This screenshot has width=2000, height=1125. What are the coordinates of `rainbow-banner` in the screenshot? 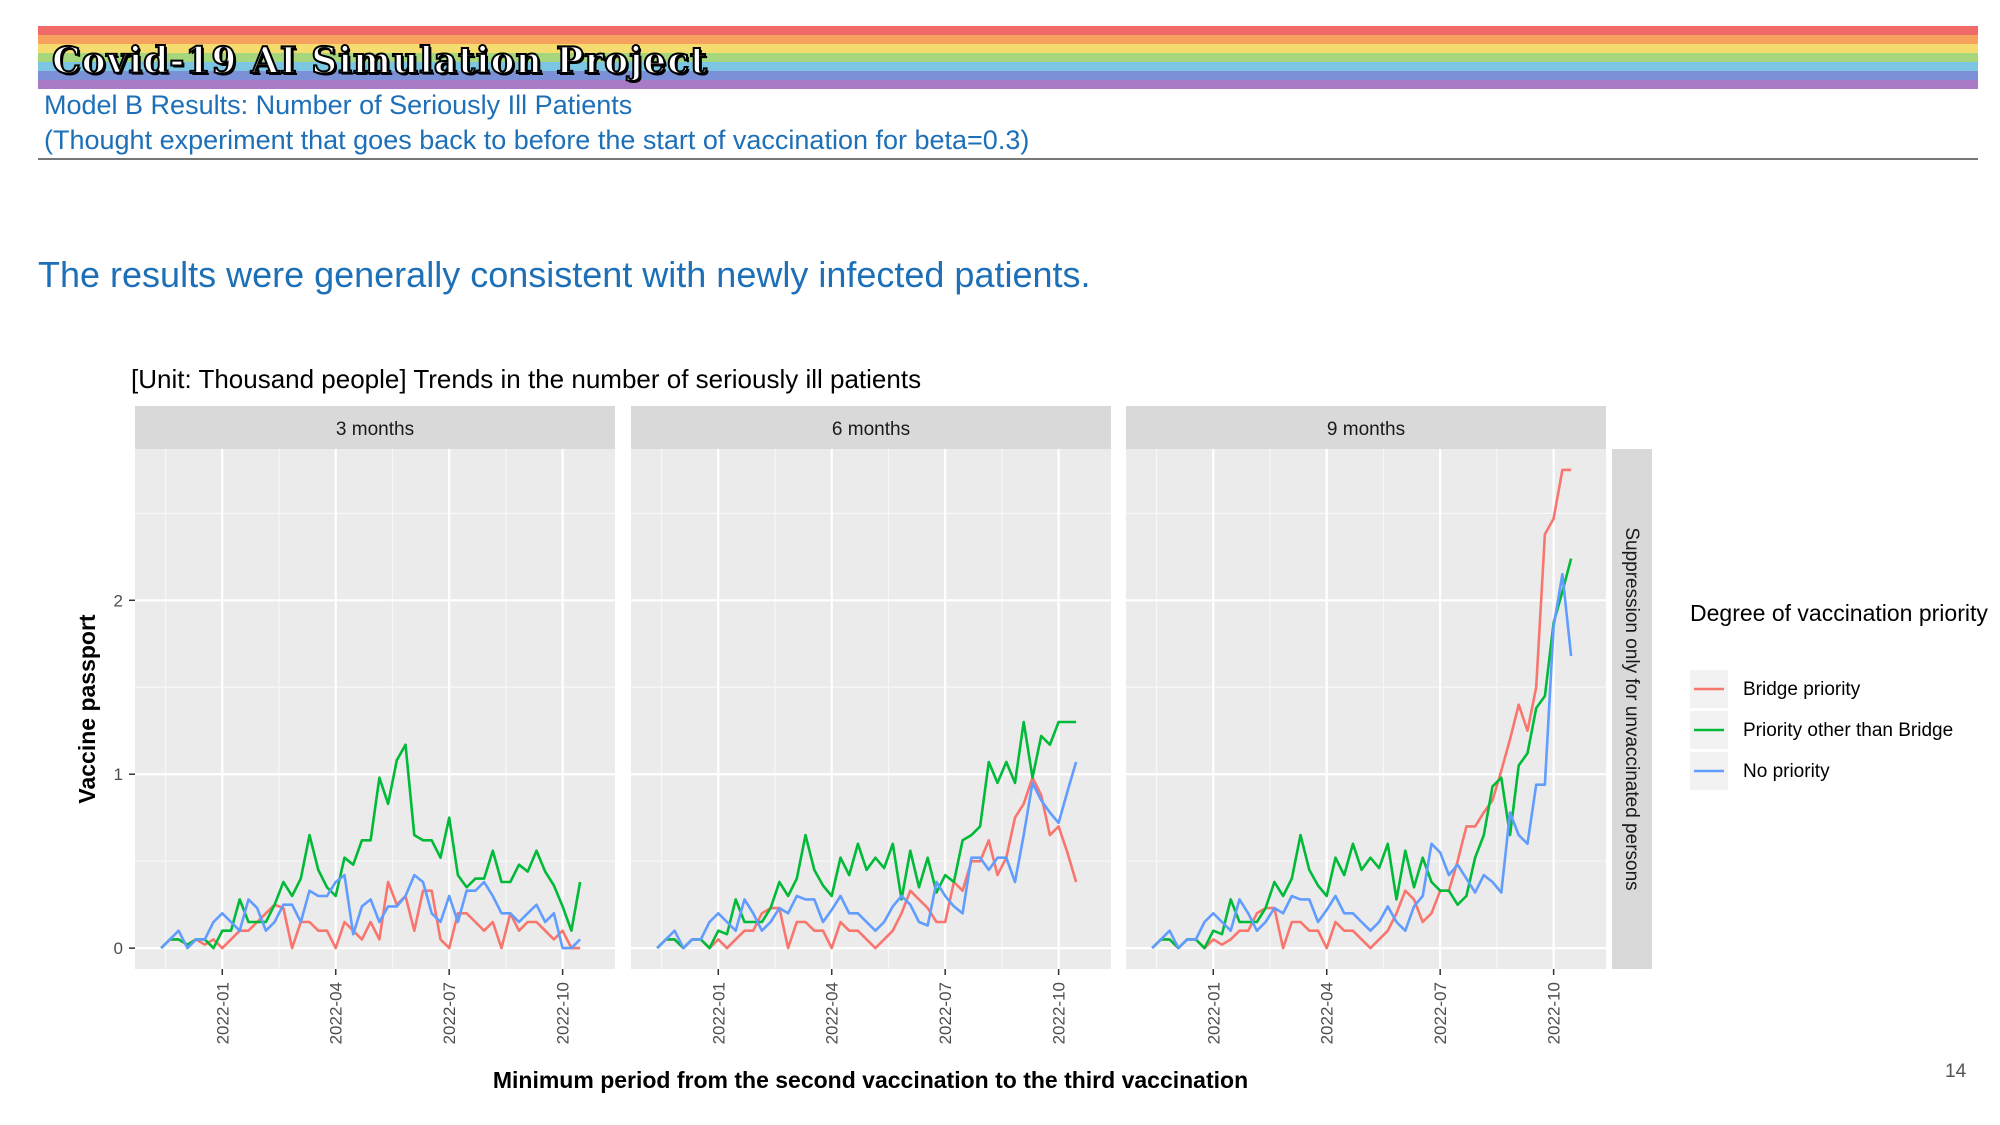 It's located at (1008, 59).